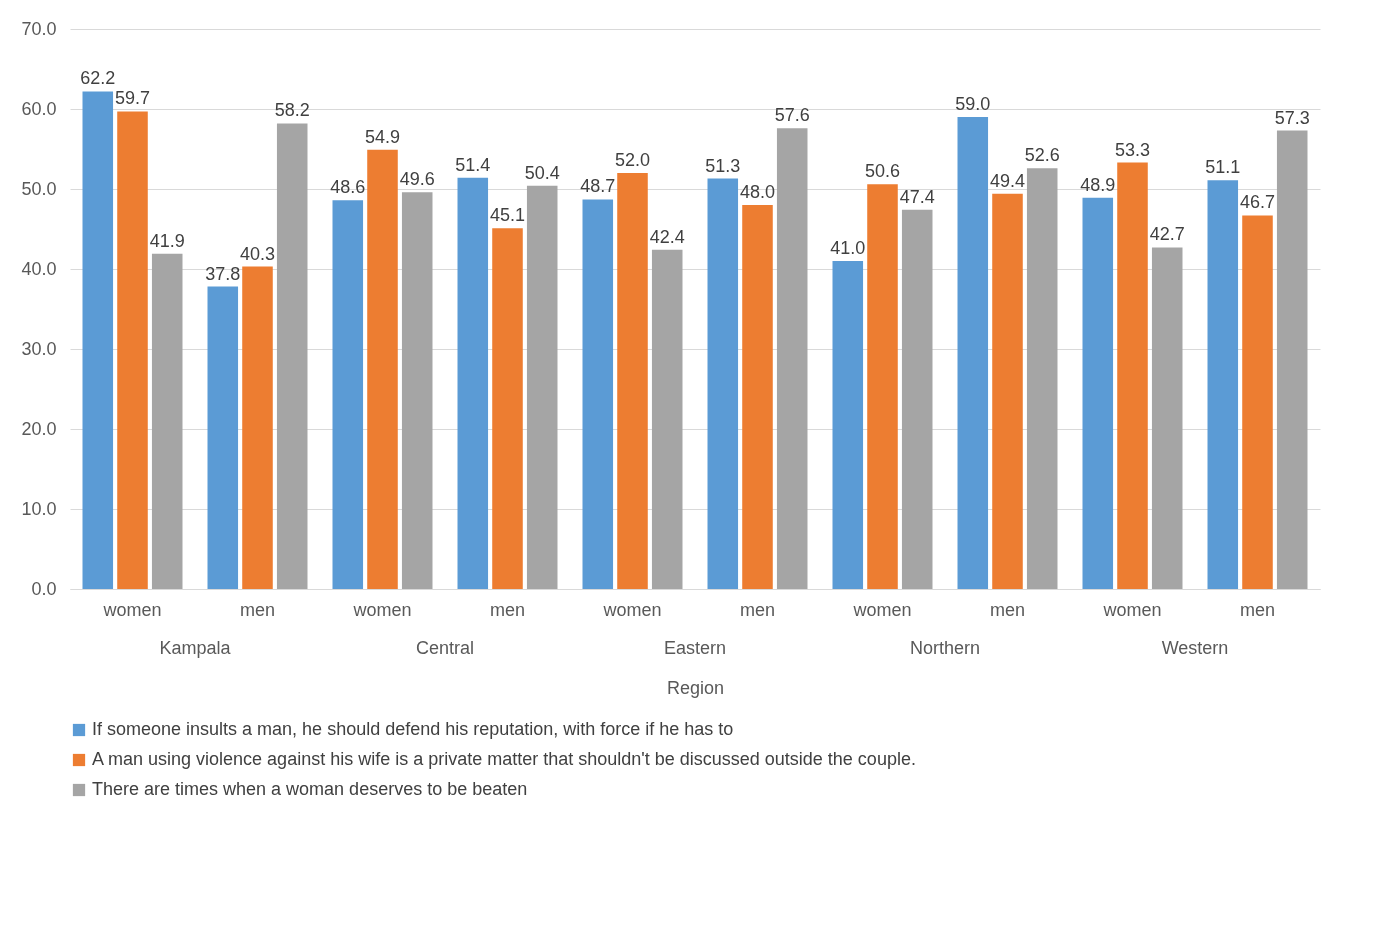 The image size is (1390, 944). I want to click on data-label: 57.3, so click(1292, 117).